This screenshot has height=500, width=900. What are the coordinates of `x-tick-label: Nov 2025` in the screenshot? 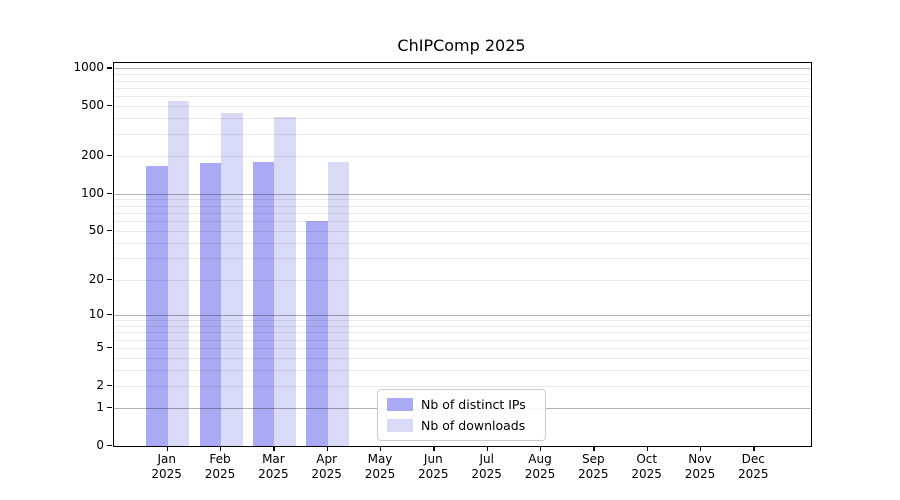 It's located at (700, 466).